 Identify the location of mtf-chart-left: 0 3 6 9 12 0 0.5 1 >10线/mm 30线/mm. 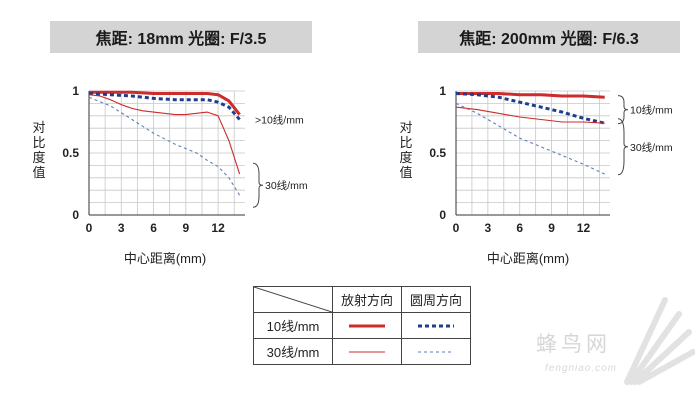
(185, 159).